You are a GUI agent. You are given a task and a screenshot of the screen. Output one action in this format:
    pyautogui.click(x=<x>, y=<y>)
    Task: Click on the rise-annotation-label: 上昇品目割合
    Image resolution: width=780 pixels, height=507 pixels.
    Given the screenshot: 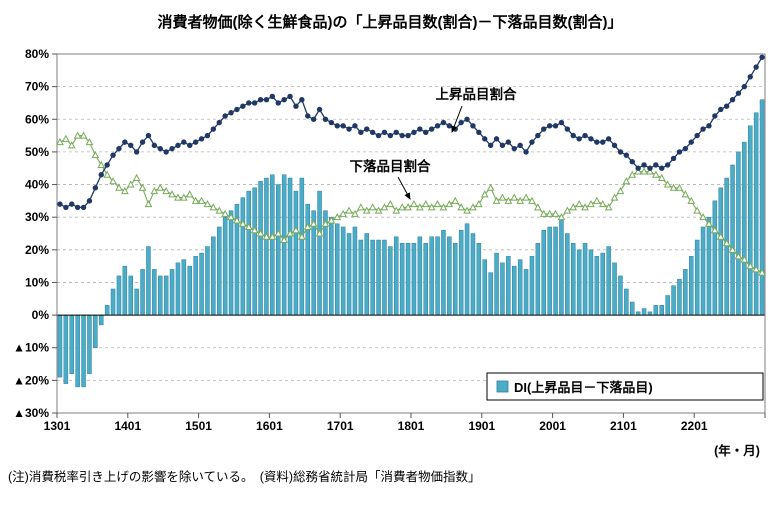 What is the action you would take?
    pyautogui.click(x=476, y=94)
    